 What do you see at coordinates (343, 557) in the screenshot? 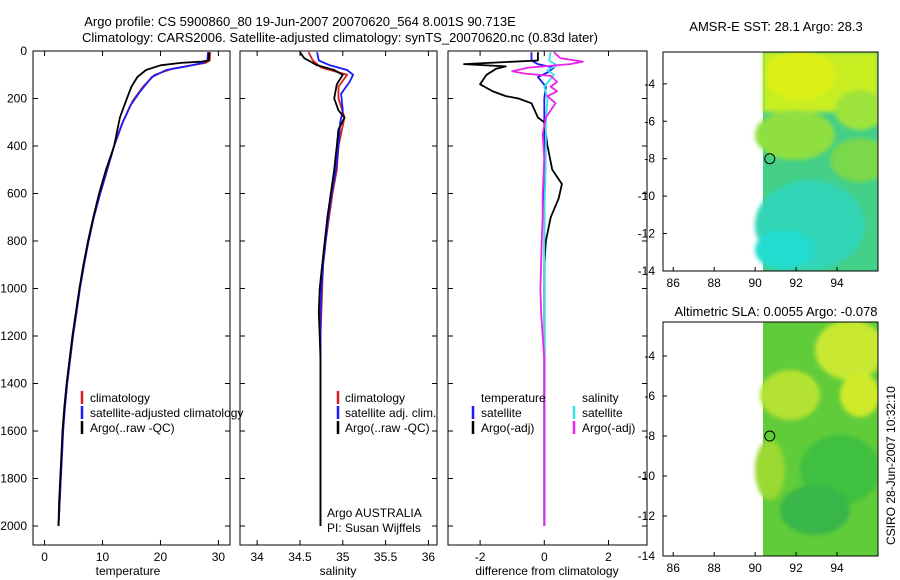
I see `x-tick-label: 35` at bounding box center [343, 557].